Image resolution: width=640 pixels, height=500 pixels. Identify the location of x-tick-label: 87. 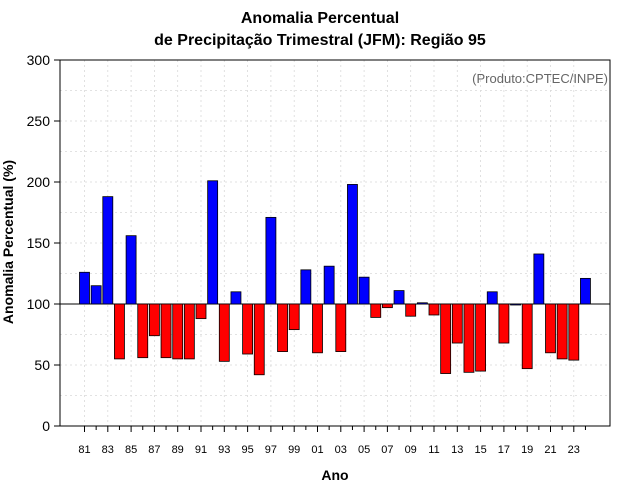
(154, 450).